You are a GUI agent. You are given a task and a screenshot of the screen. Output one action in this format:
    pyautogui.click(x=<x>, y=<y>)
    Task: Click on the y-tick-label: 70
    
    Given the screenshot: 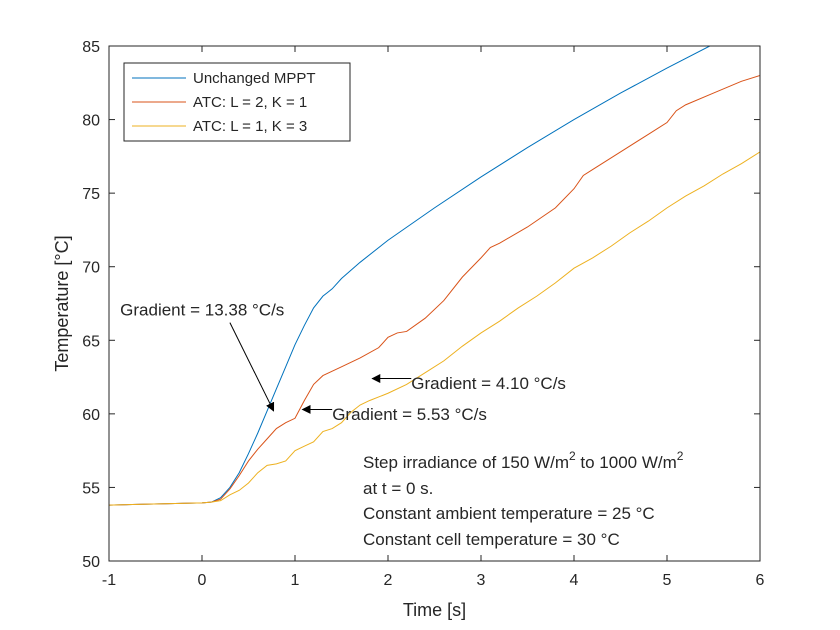 What is the action you would take?
    pyautogui.click(x=91, y=268)
    